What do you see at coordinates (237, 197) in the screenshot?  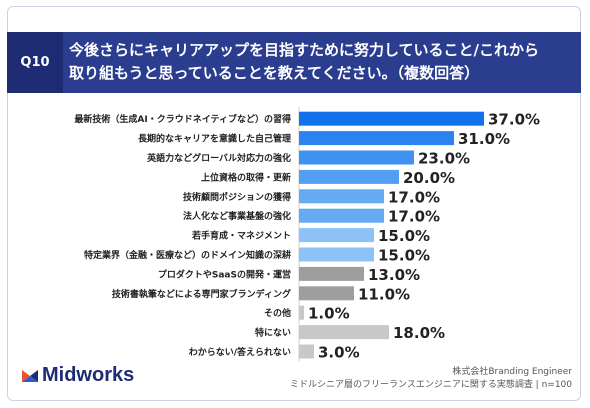 I see `category-label: 技術顧問ポジションの獲得` at bounding box center [237, 197].